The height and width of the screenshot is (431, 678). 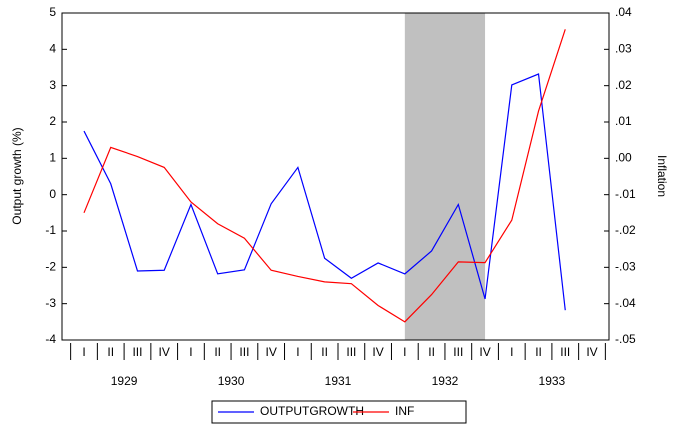 What do you see at coordinates (445, 176) in the screenshot?
I see `shaded-region` at bounding box center [445, 176].